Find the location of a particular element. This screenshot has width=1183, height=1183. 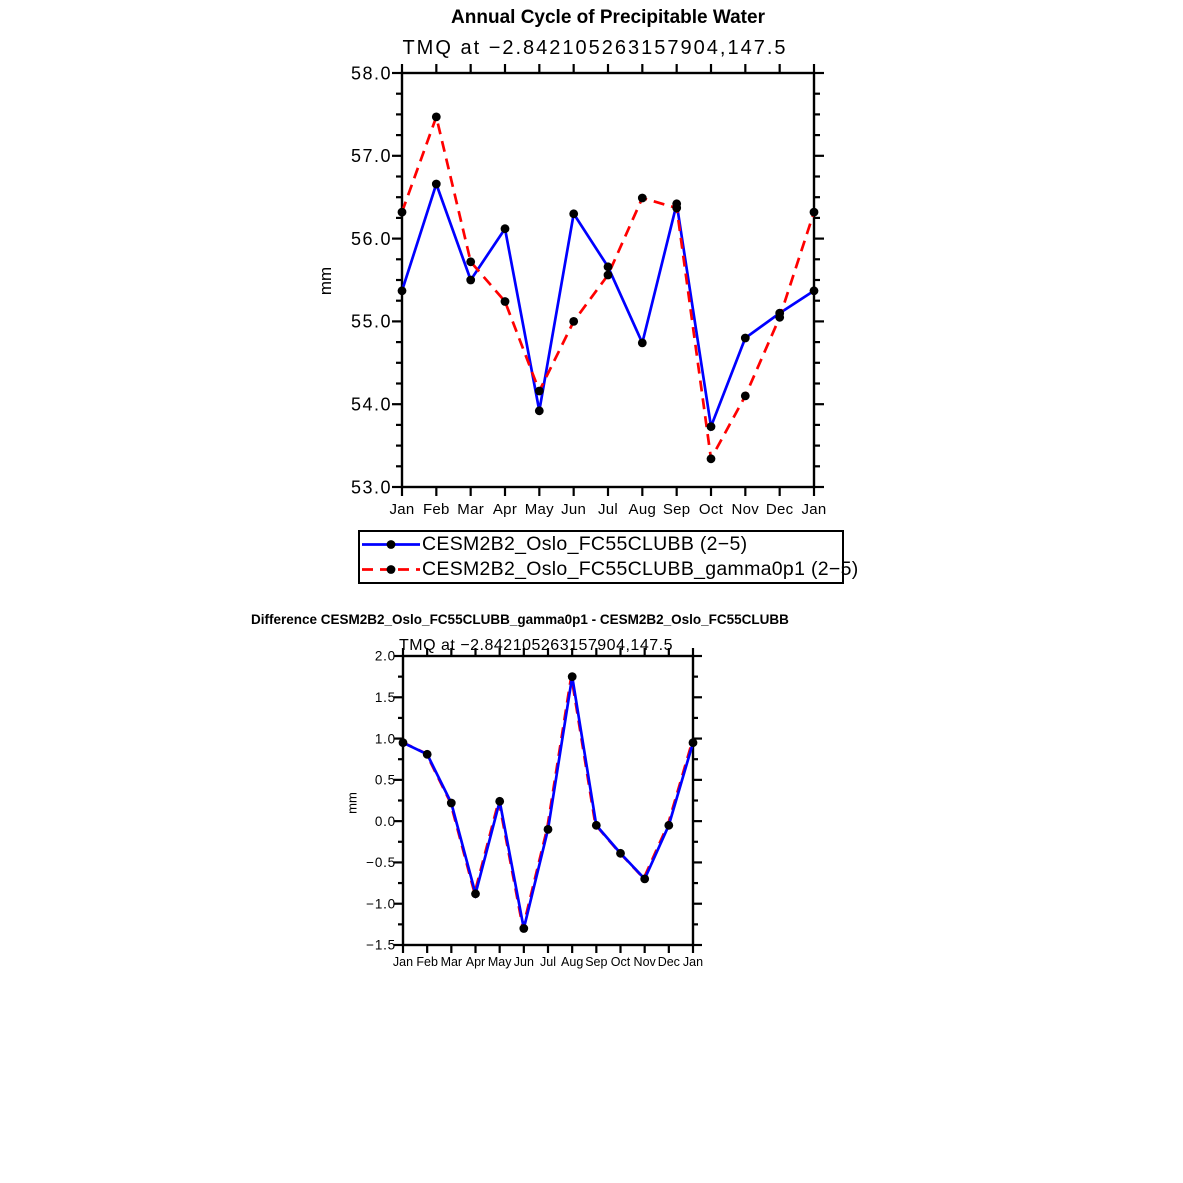

top-chart-series is located at coordinates (608, 288).